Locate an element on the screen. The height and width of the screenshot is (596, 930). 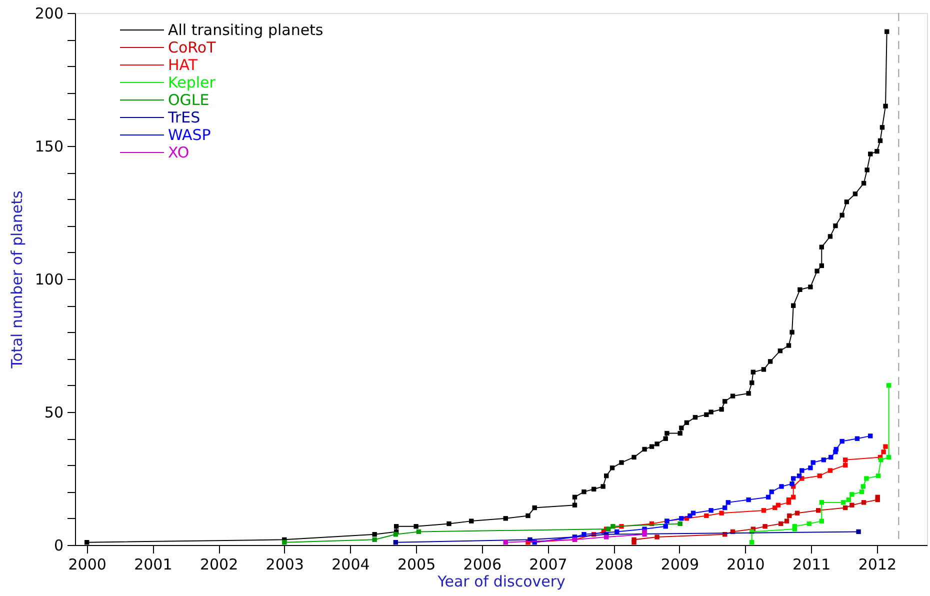
x-tick-label: 2012 is located at coordinates (877, 565).